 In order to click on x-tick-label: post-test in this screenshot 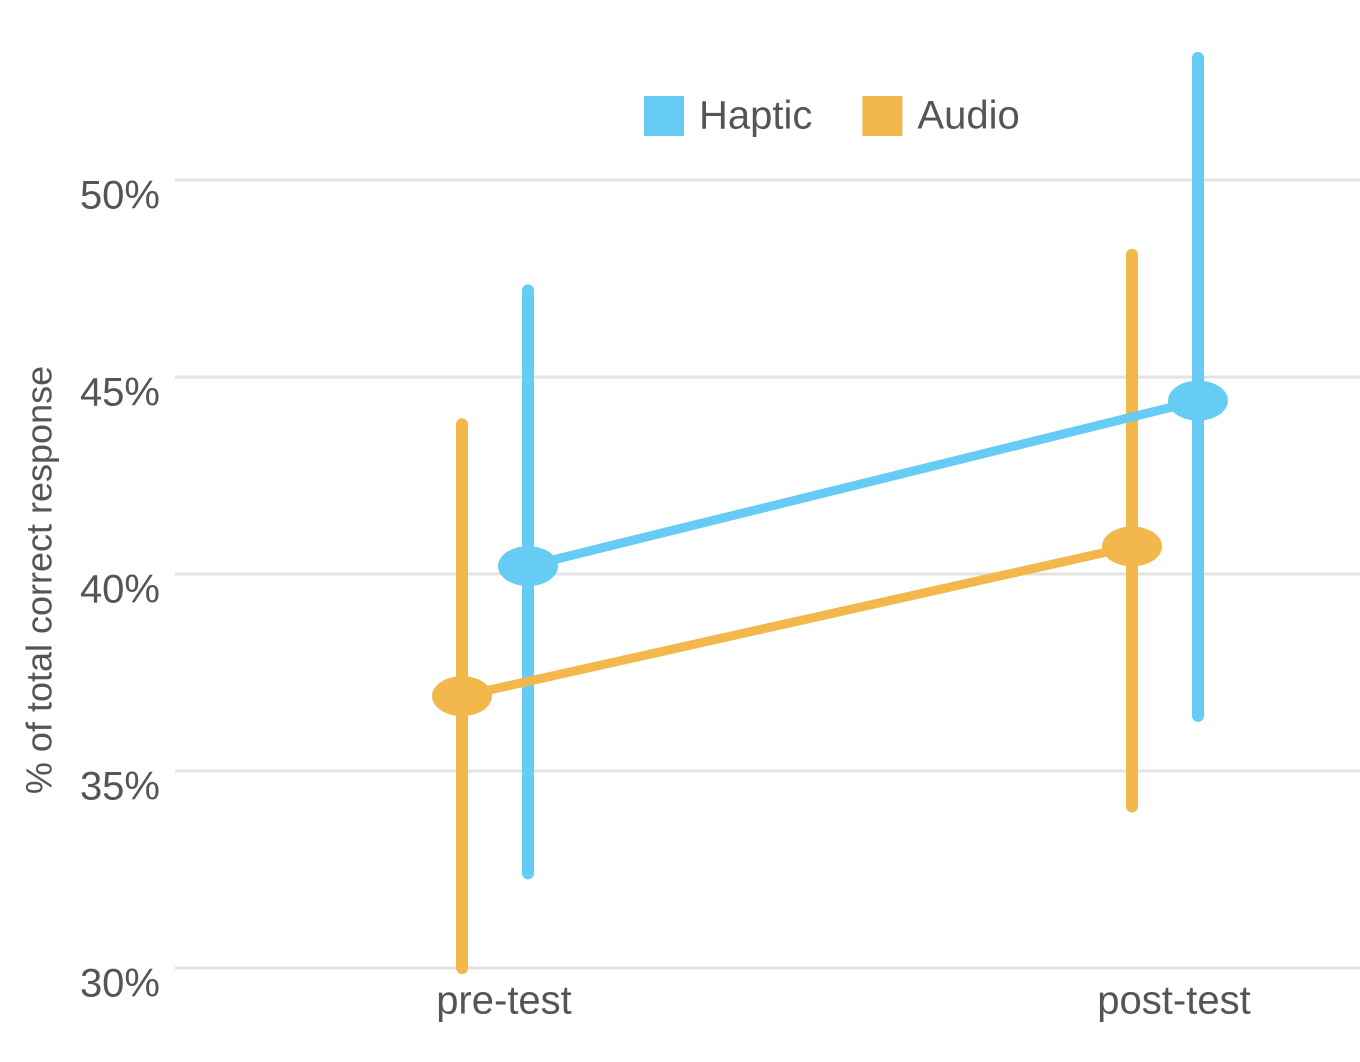, I will do `click(1173, 1001)`.